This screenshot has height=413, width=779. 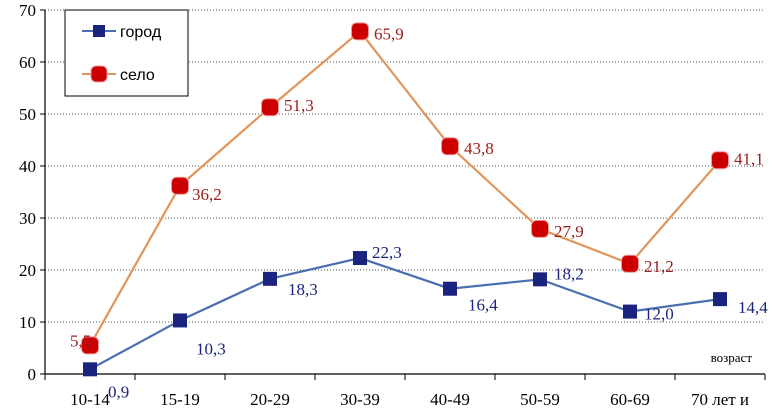 I want to click on data-label: 36,2, so click(x=207, y=194).